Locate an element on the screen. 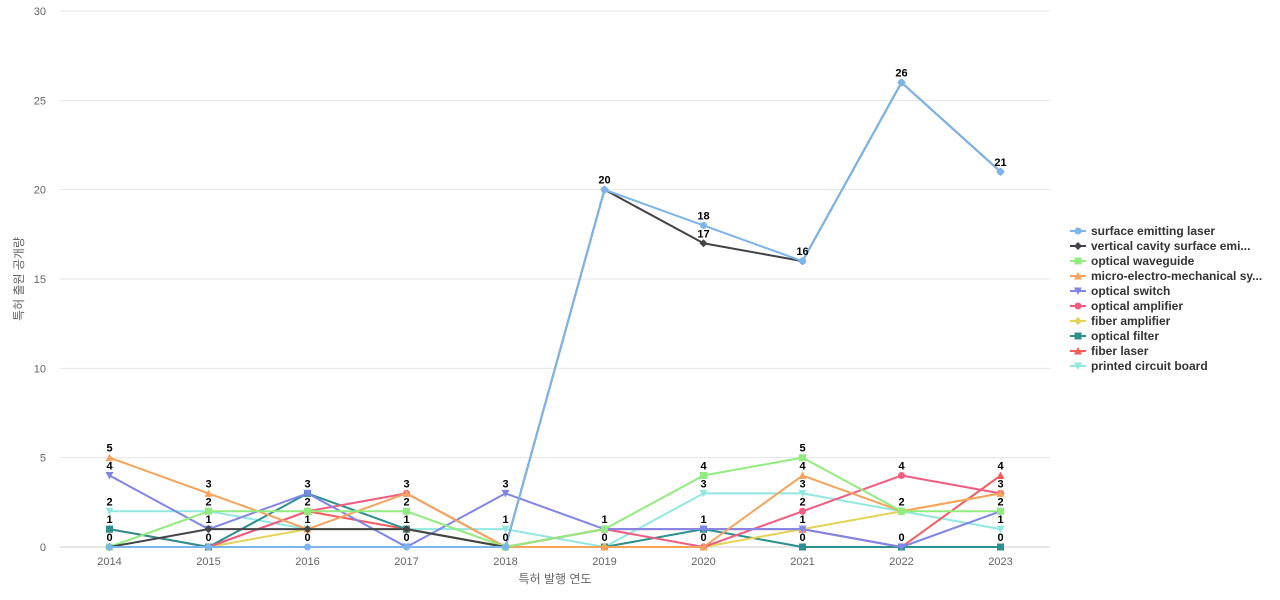  legend-item: optical filter is located at coordinates (1114, 336).